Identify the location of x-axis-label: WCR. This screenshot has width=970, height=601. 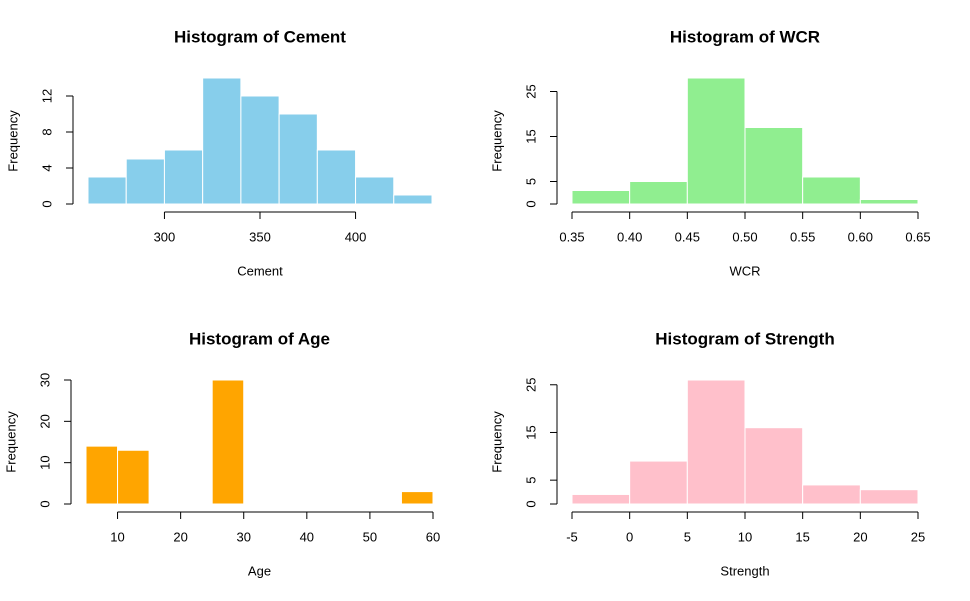
(744, 270).